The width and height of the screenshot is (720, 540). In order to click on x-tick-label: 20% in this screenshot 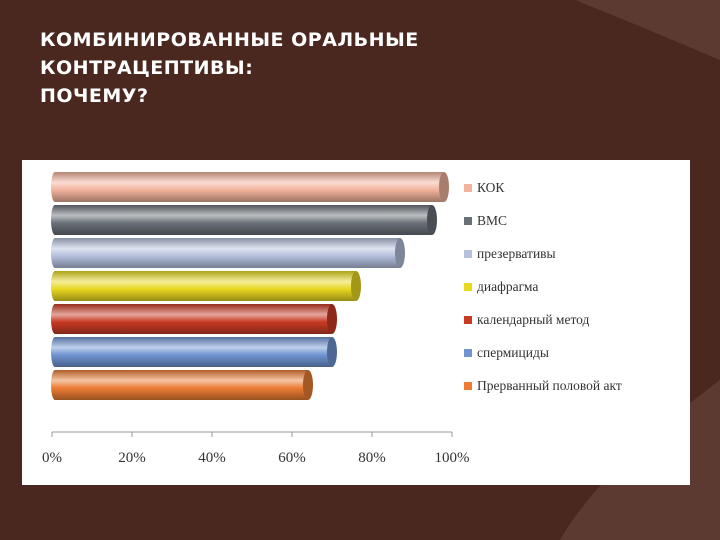, I will do `click(132, 458)`.